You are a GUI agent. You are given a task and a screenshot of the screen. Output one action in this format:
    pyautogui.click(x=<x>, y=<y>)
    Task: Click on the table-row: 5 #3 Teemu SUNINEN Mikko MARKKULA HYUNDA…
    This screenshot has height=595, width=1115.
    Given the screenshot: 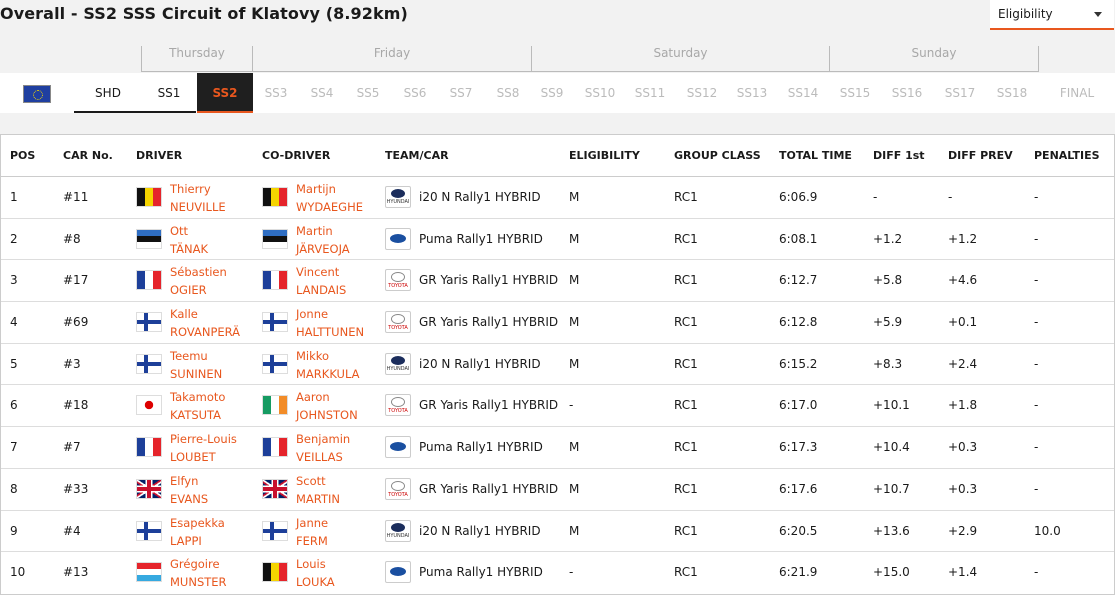 What is the action you would take?
    pyautogui.click(x=557, y=365)
    